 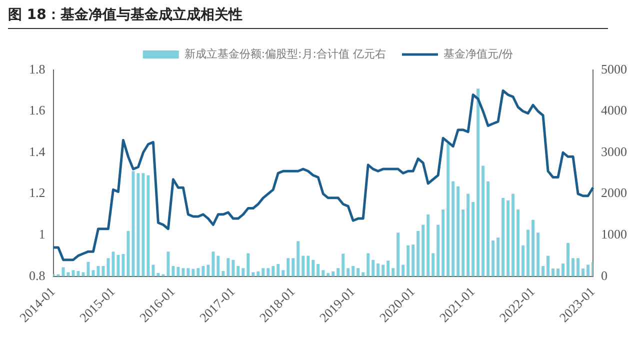 What do you see at coordinates (285, 53) in the screenshot?
I see `legend-label: 新成立基金份额:偏股型:月:合计值 亿元右` at bounding box center [285, 53].